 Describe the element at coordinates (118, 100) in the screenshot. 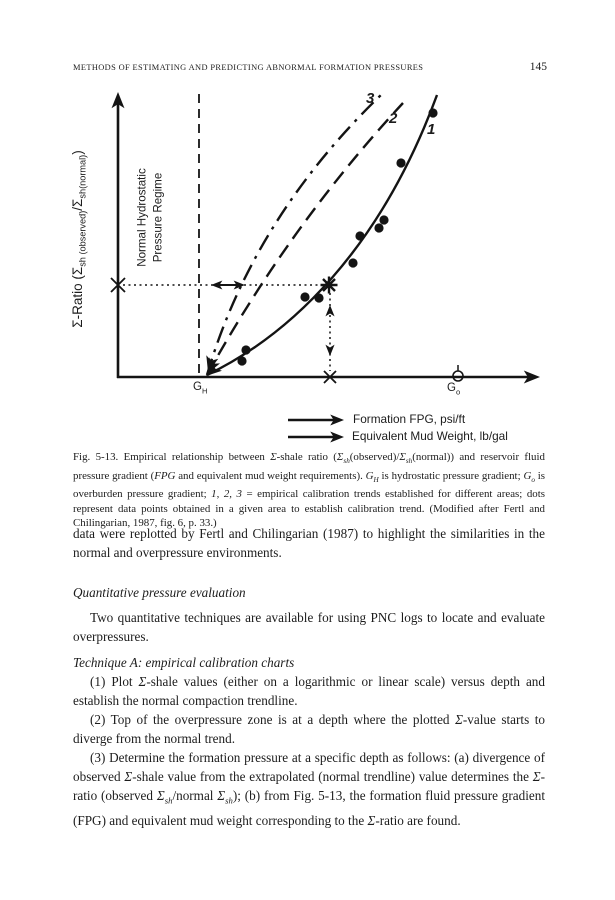

I see `y-axis-arrowhead` at that location.